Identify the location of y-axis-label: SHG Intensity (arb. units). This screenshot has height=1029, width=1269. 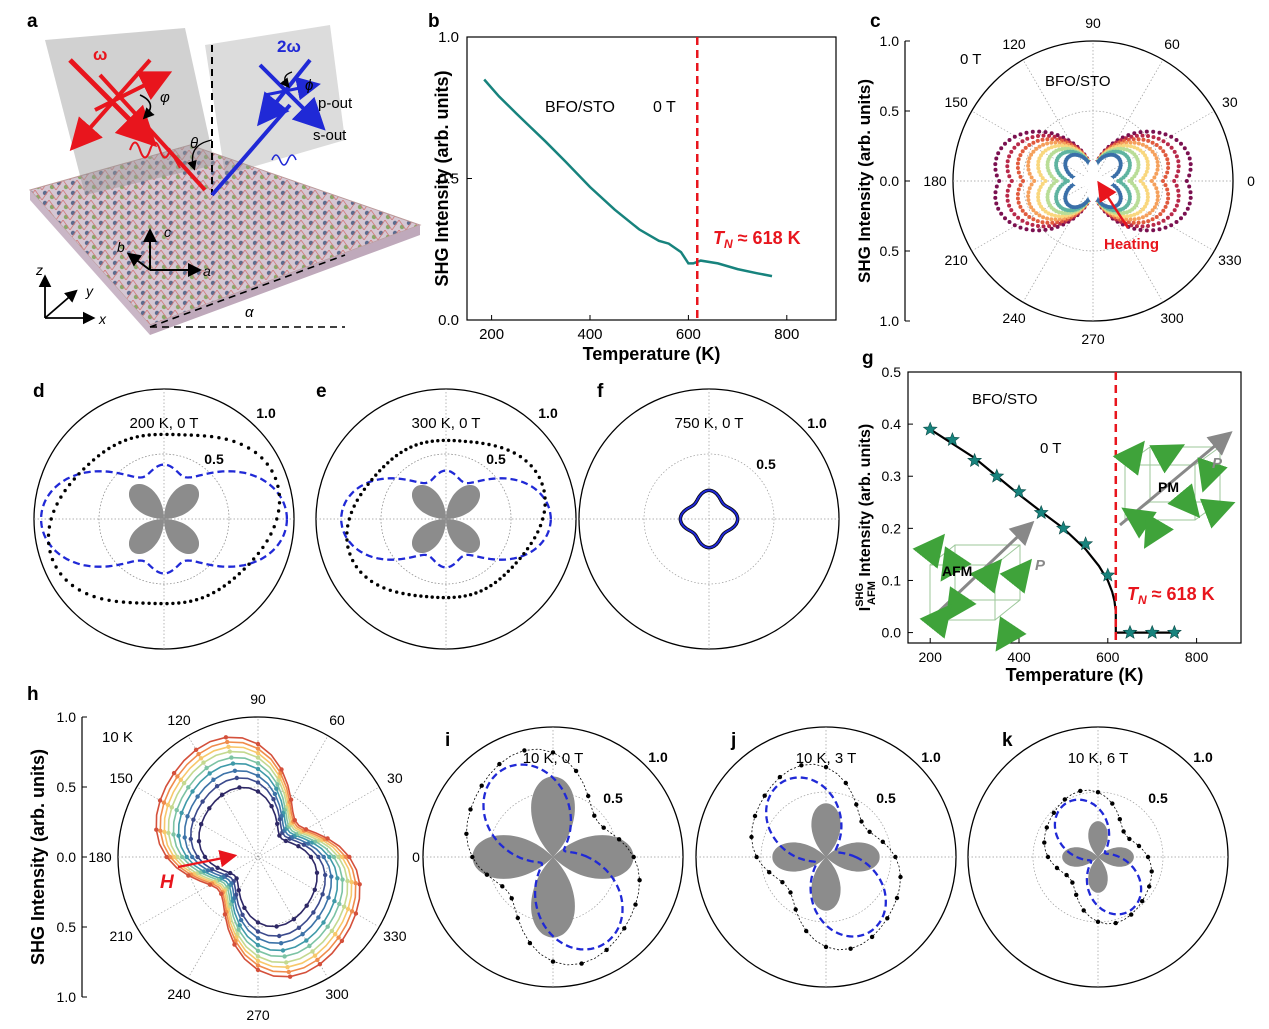
(864, 181).